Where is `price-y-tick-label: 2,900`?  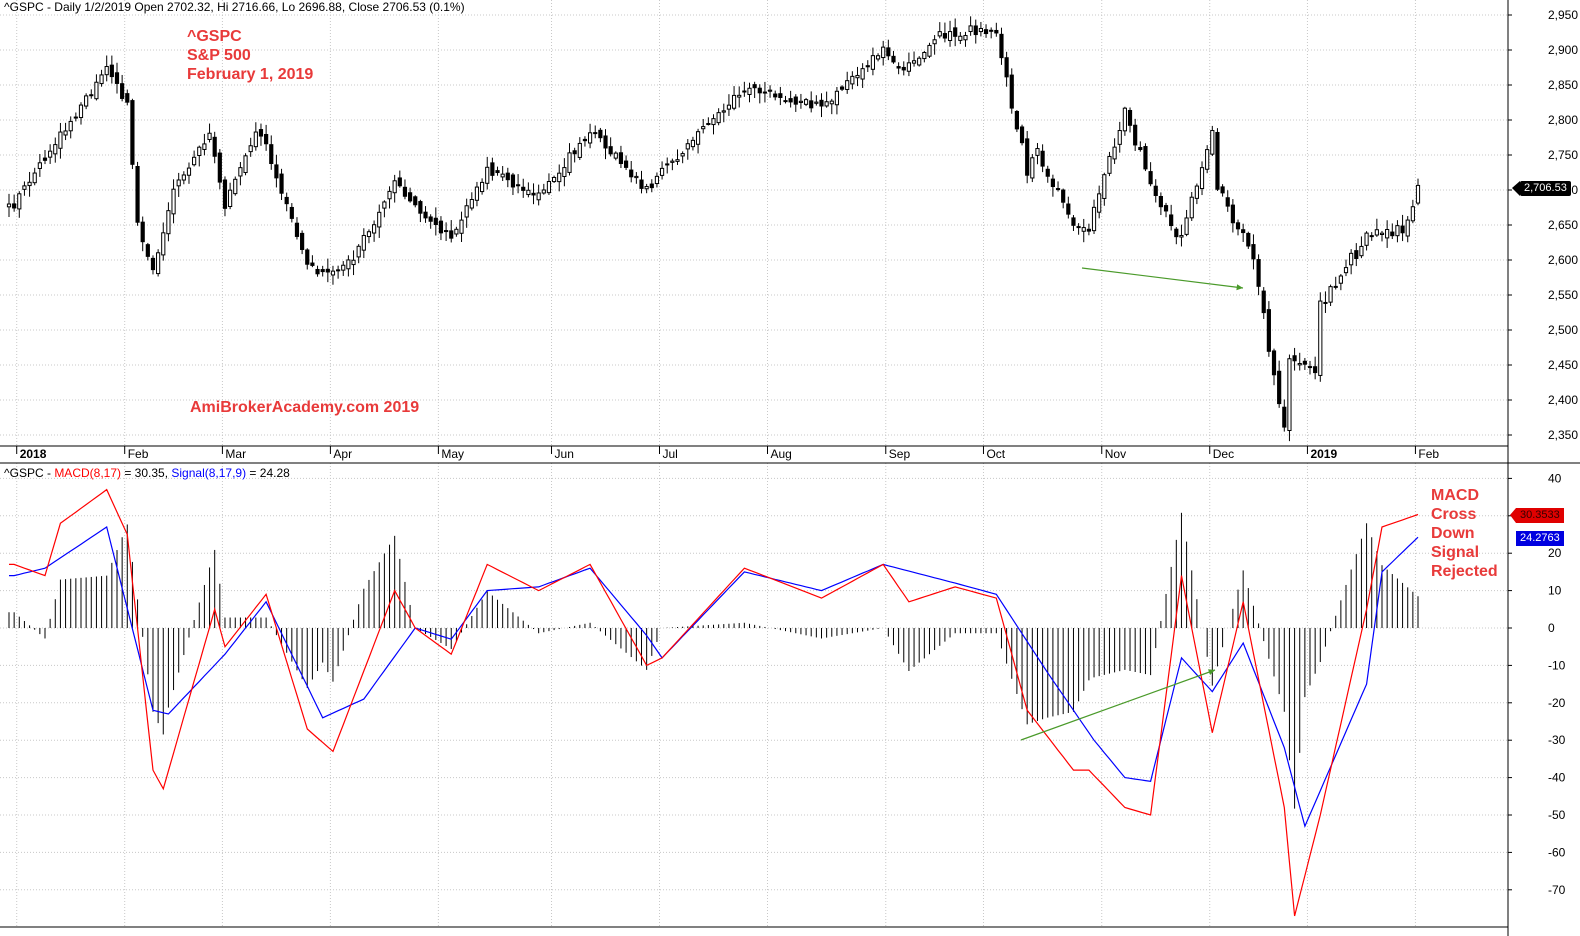 price-y-tick-label: 2,900 is located at coordinates (1563, 50).